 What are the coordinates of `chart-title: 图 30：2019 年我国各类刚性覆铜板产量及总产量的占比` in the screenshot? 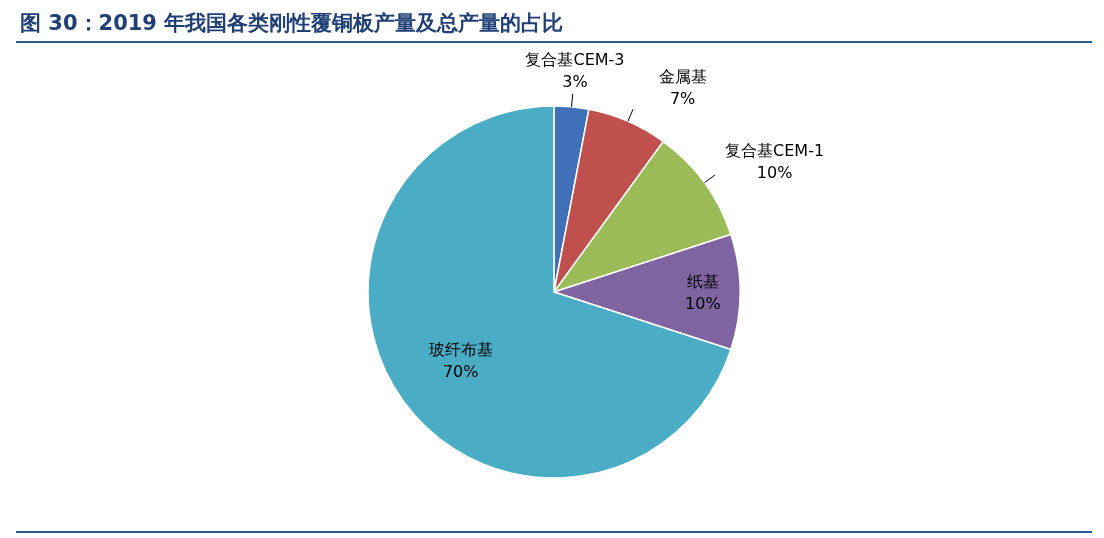 It's located at (292, 23).